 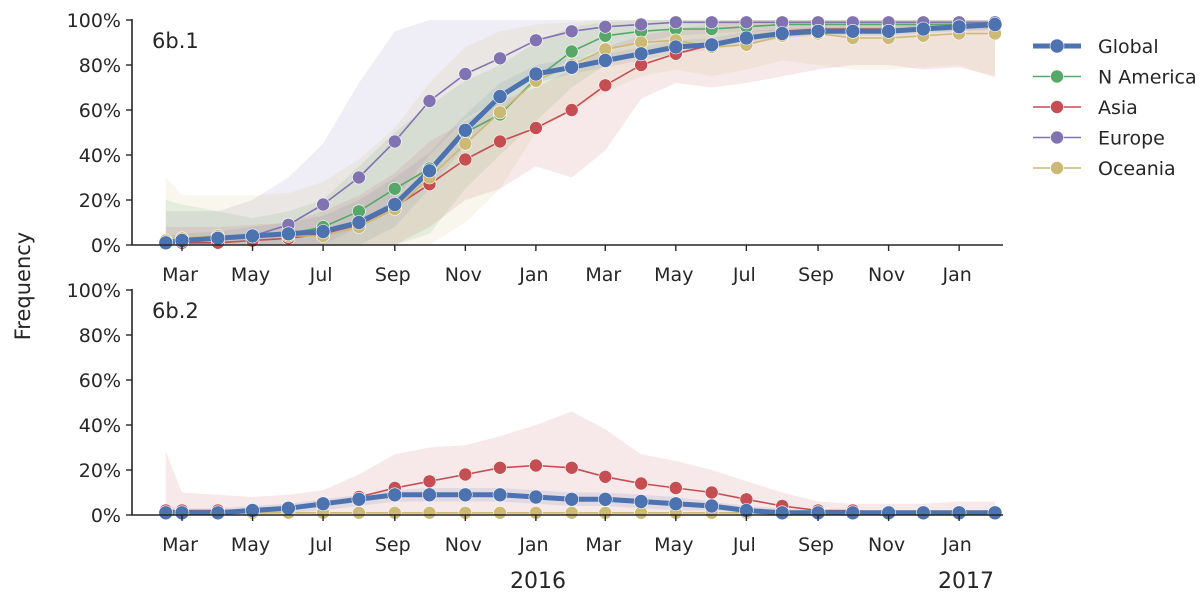 I want to click on y-axis-label: Frequency, so click(x=23, y=286).